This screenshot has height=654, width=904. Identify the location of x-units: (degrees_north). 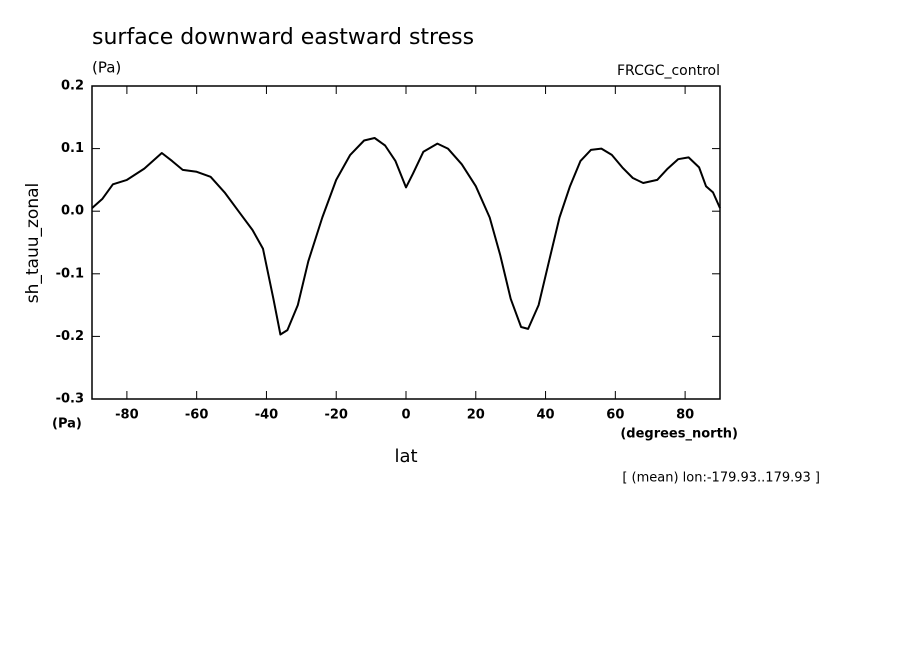
(679, 434).